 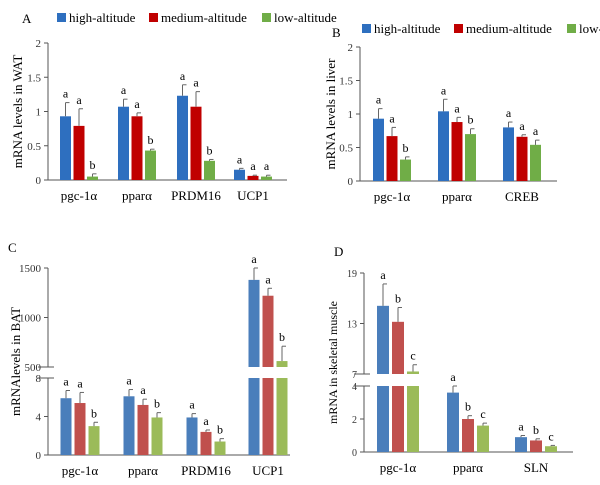 What do you see at coordinates (39, 181) in the screenshot?
I see `y-tick-label: 0` at bounding box center [39, 181].